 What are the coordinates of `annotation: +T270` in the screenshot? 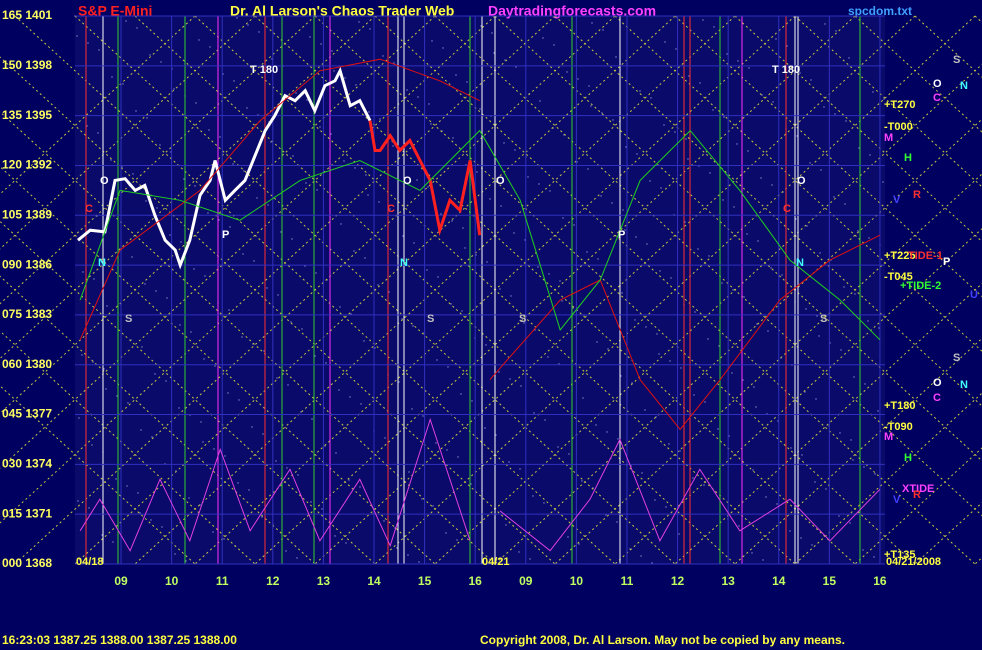 It's located at (900, 105).